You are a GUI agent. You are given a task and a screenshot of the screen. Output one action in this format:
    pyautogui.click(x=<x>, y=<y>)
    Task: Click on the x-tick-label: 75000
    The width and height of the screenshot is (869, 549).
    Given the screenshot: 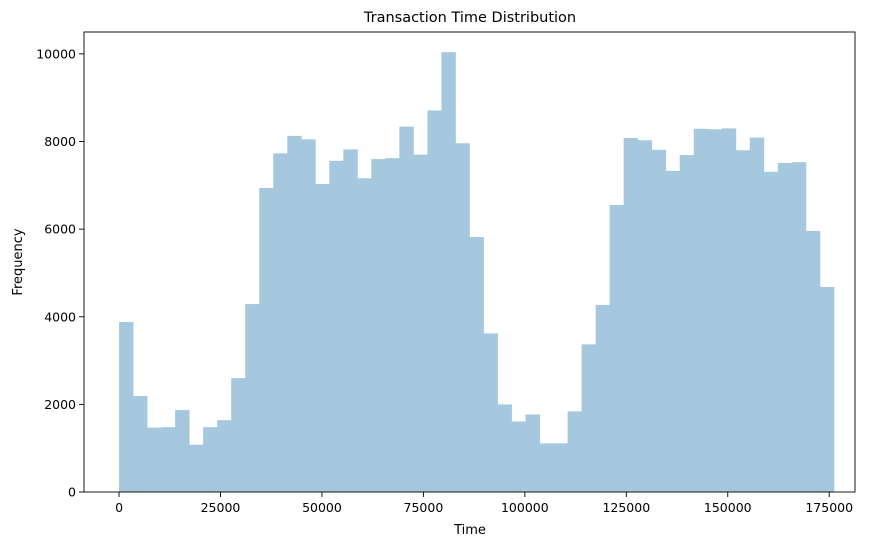 What is the action you would take?
    pyautogui.click(x=424, y=507)
    